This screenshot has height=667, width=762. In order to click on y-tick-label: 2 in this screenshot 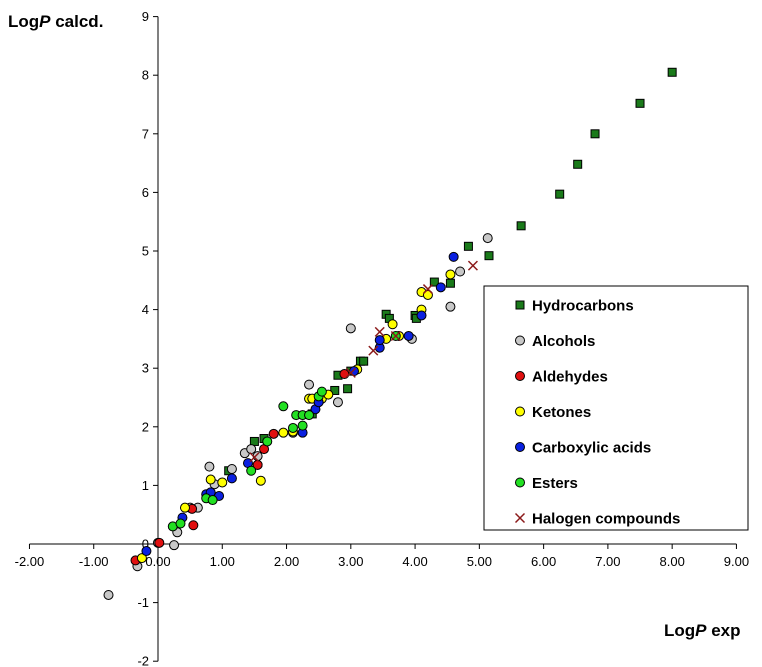, I will do `click(145, 426)`.